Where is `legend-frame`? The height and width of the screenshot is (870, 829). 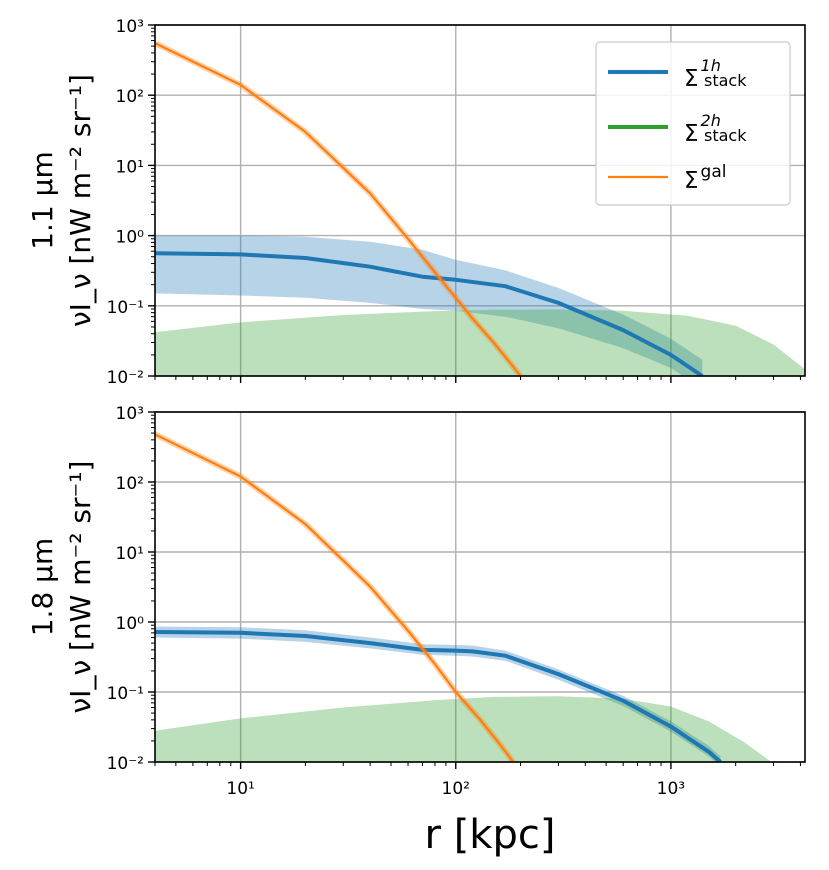 legend-frame is located at coordinates (693, 123).